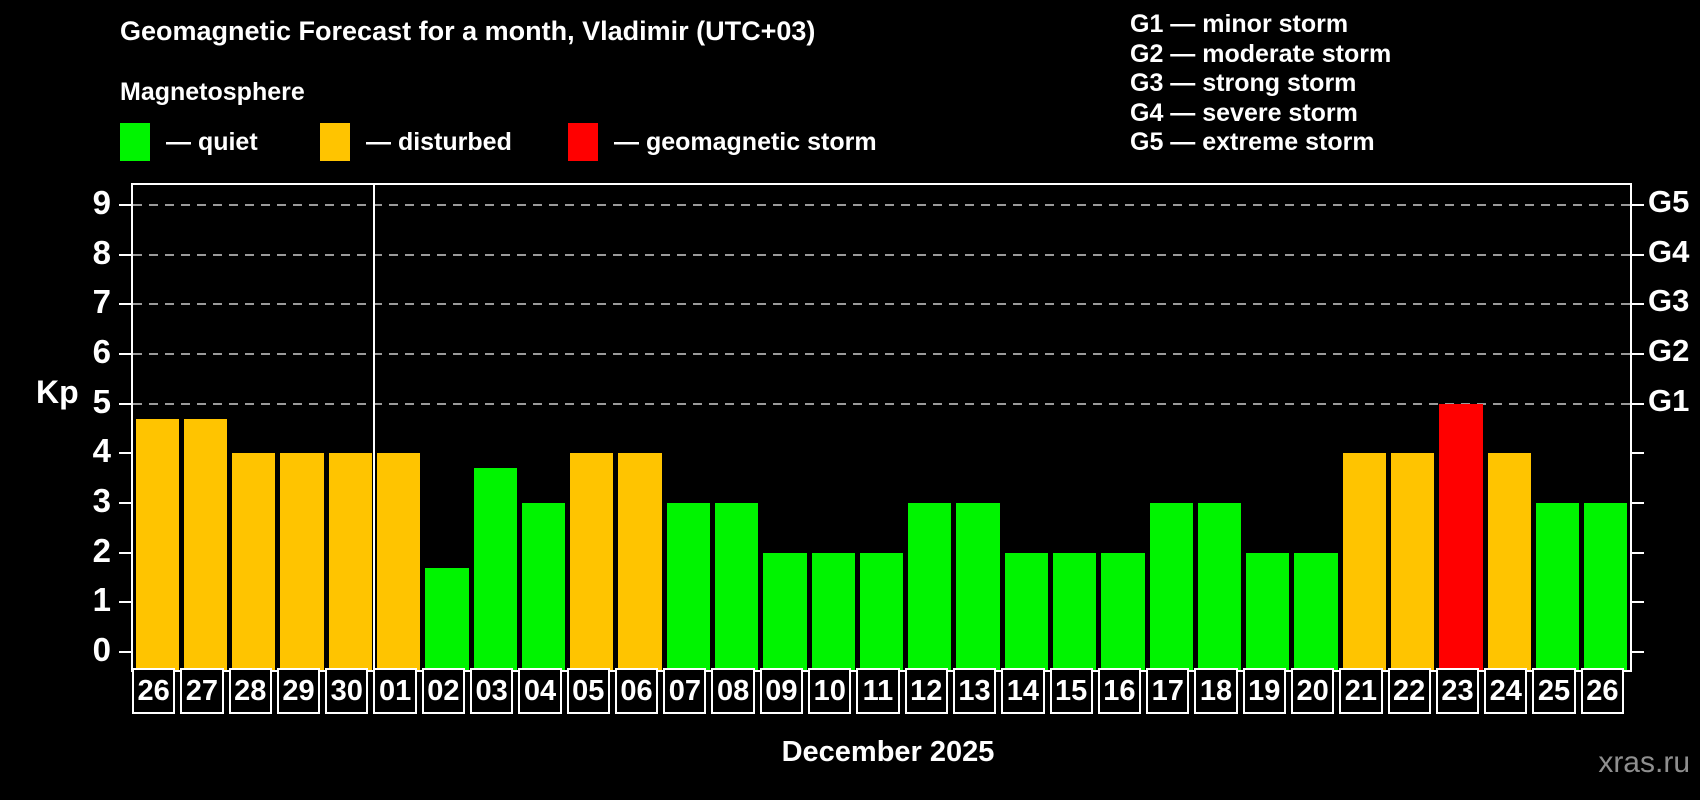 The height and width of the screenshot is (800, 1700). Describe the element at coordinates (374, 427) in the screenshot. I see `month-separator-line` at that location.